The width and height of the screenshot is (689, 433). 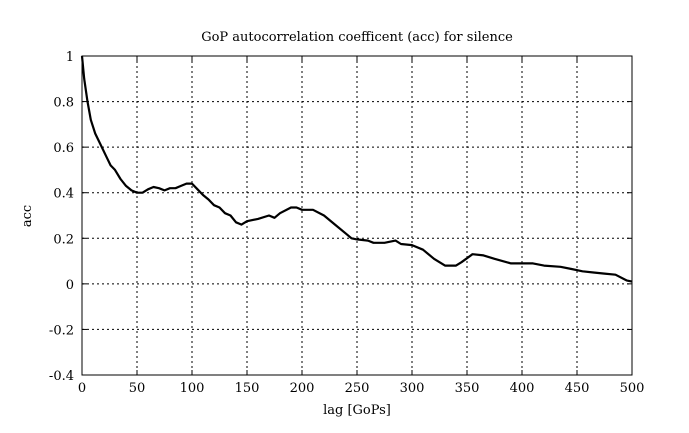 I want to click on y-tick-label: 0.4, so click(x=63, y=194).